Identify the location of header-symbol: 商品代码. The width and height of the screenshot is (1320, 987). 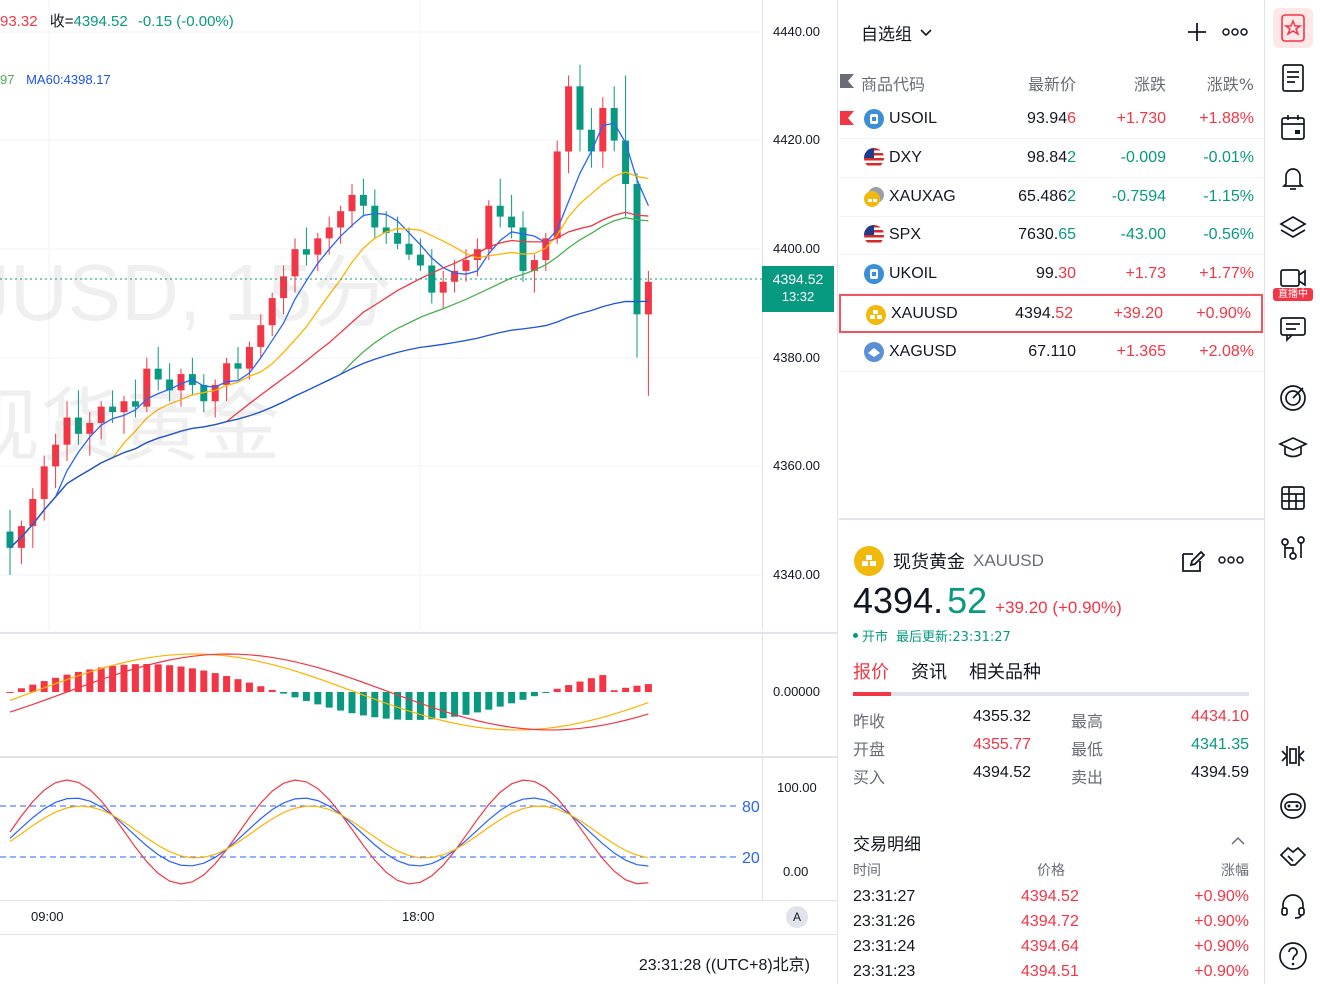
(893, 84).